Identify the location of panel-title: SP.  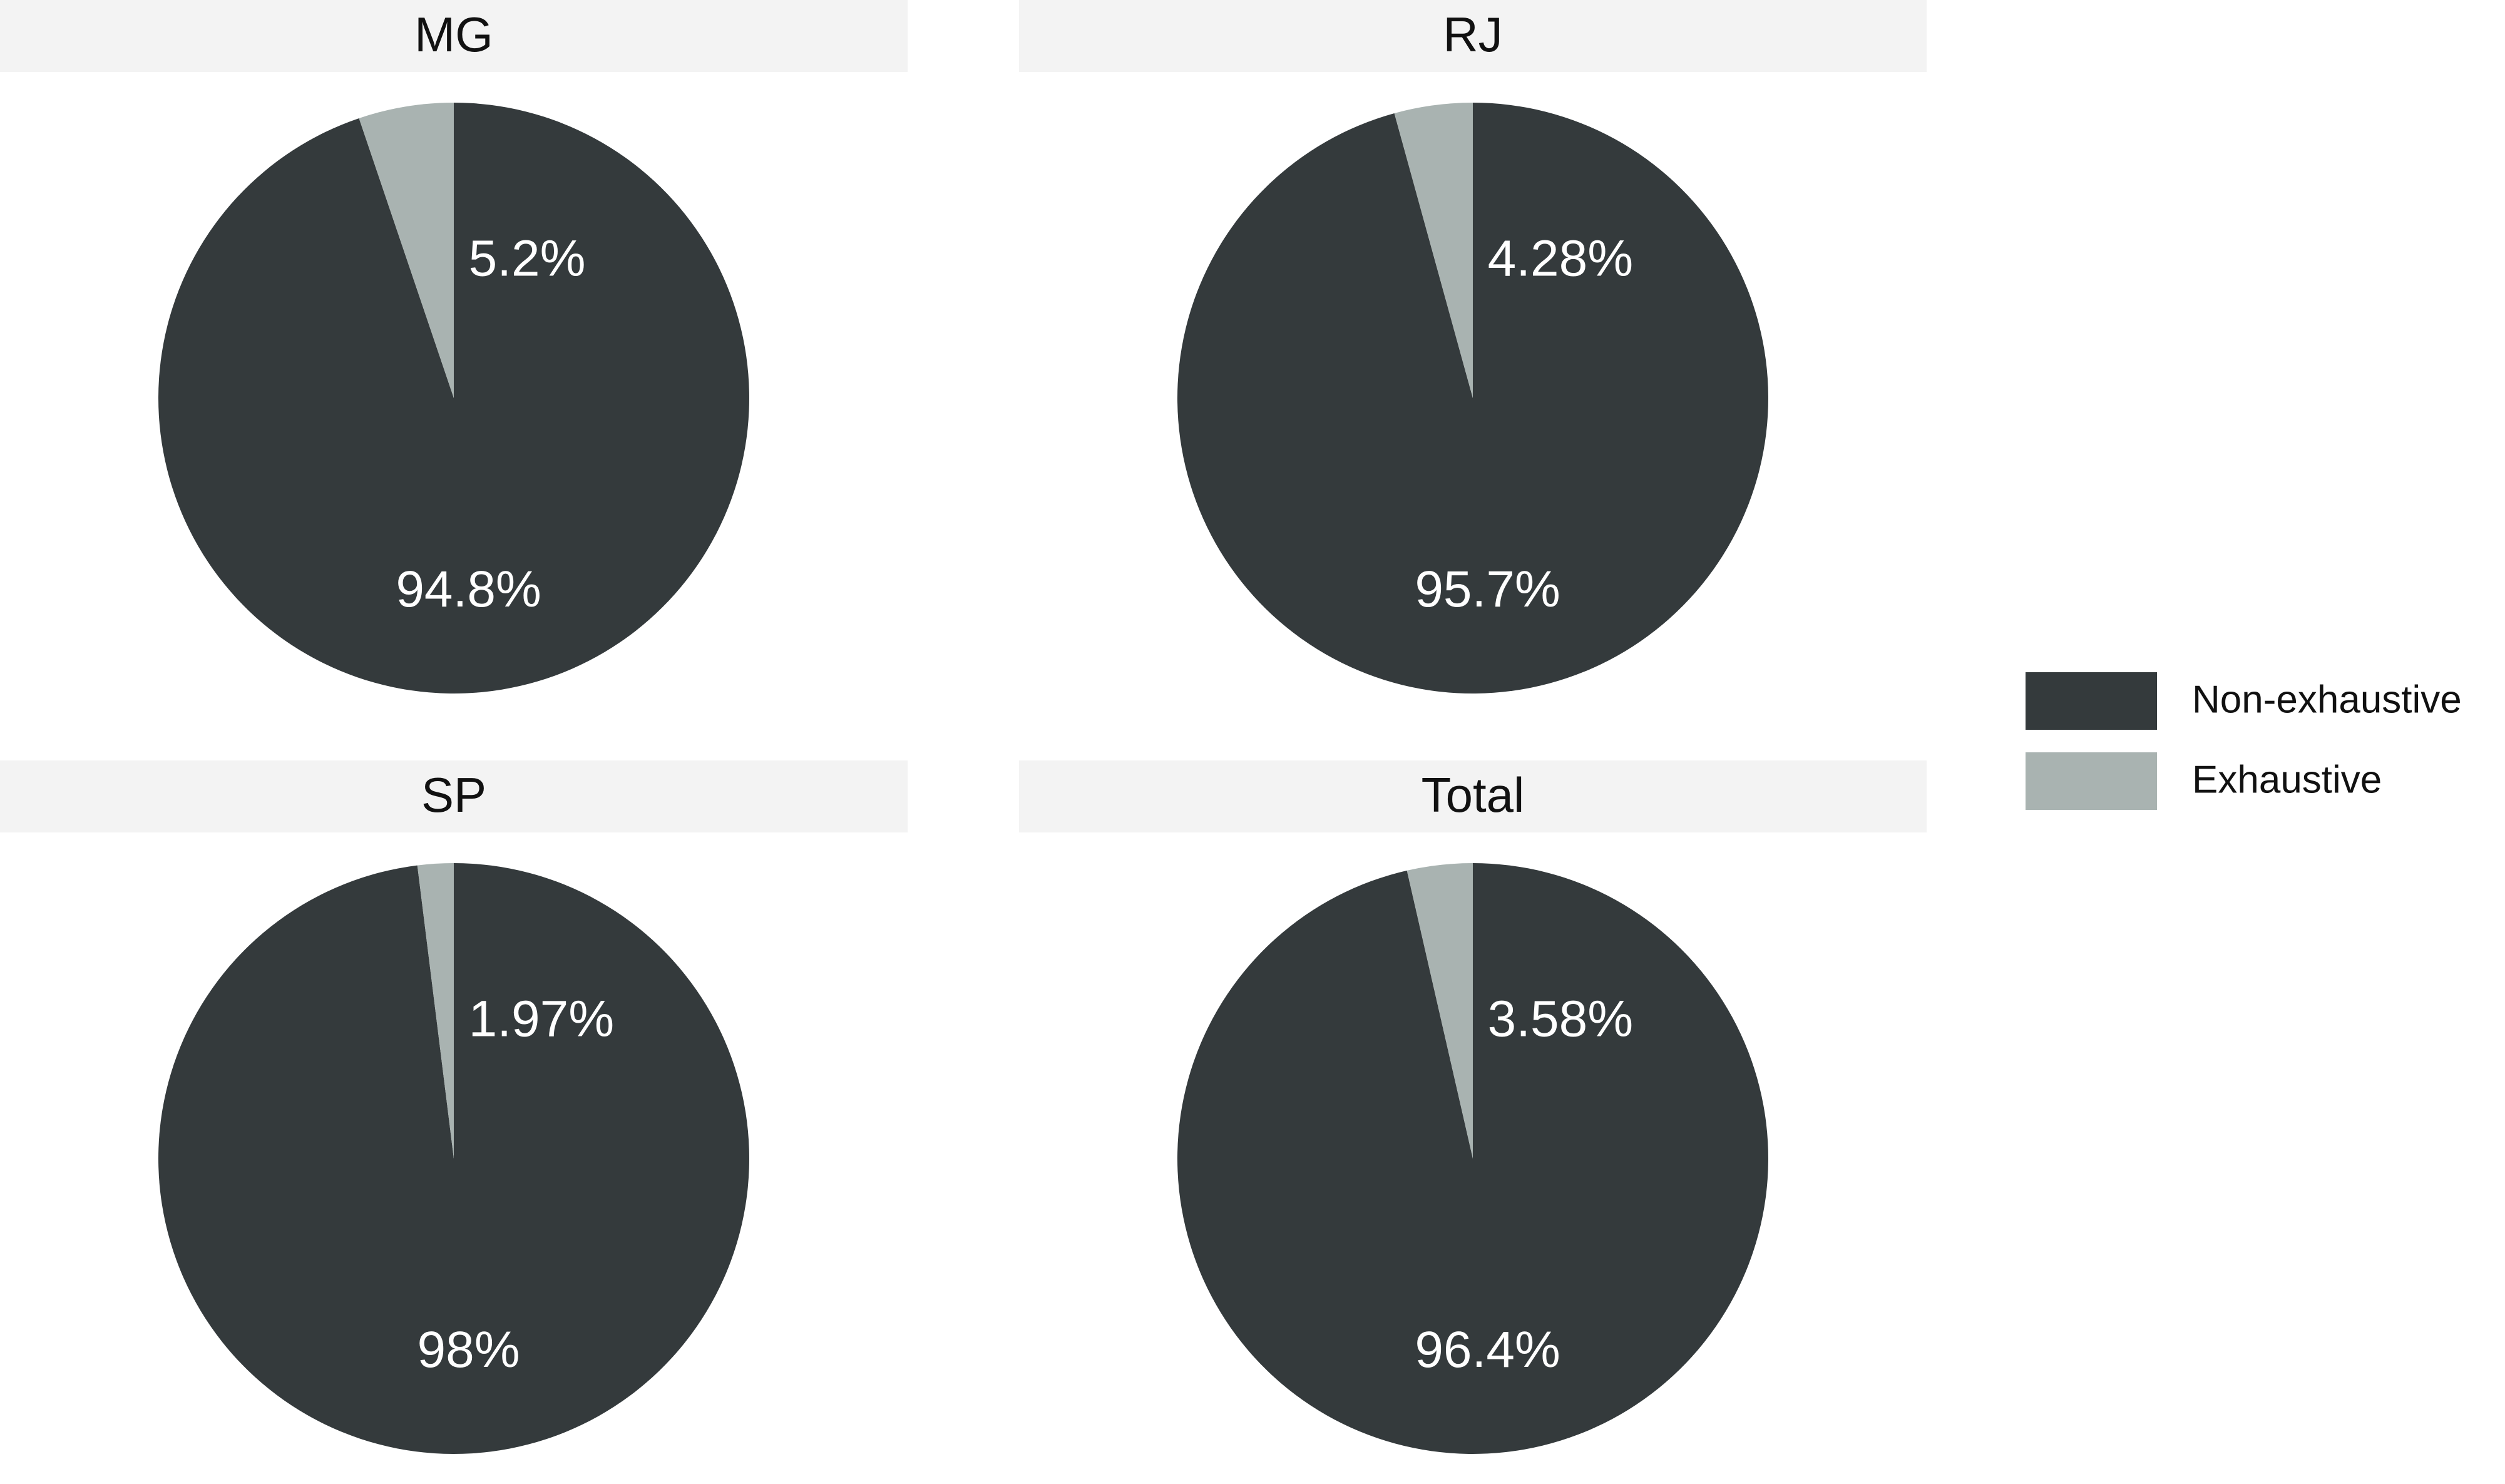
(453, 794).